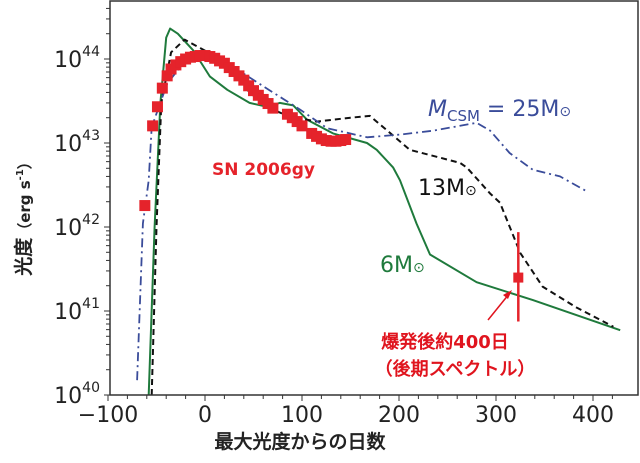 This screenshot has width=640, height=463. I want to click on x-tick-label: 100, so click(302, 415).